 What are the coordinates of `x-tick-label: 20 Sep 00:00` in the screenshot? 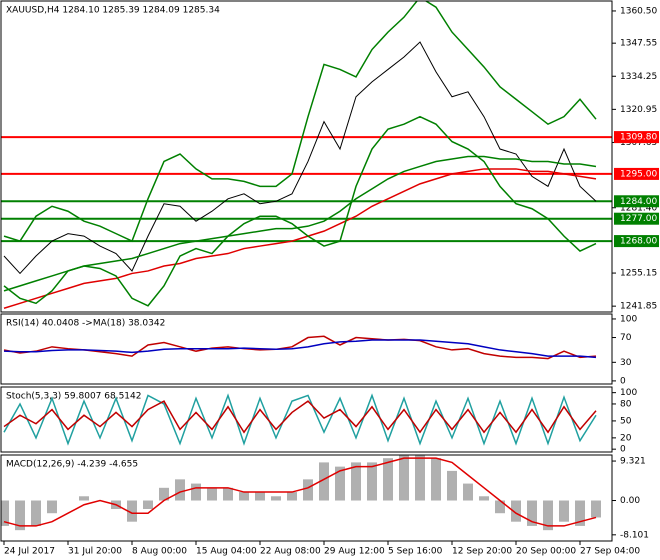 It's located at (546, 552).